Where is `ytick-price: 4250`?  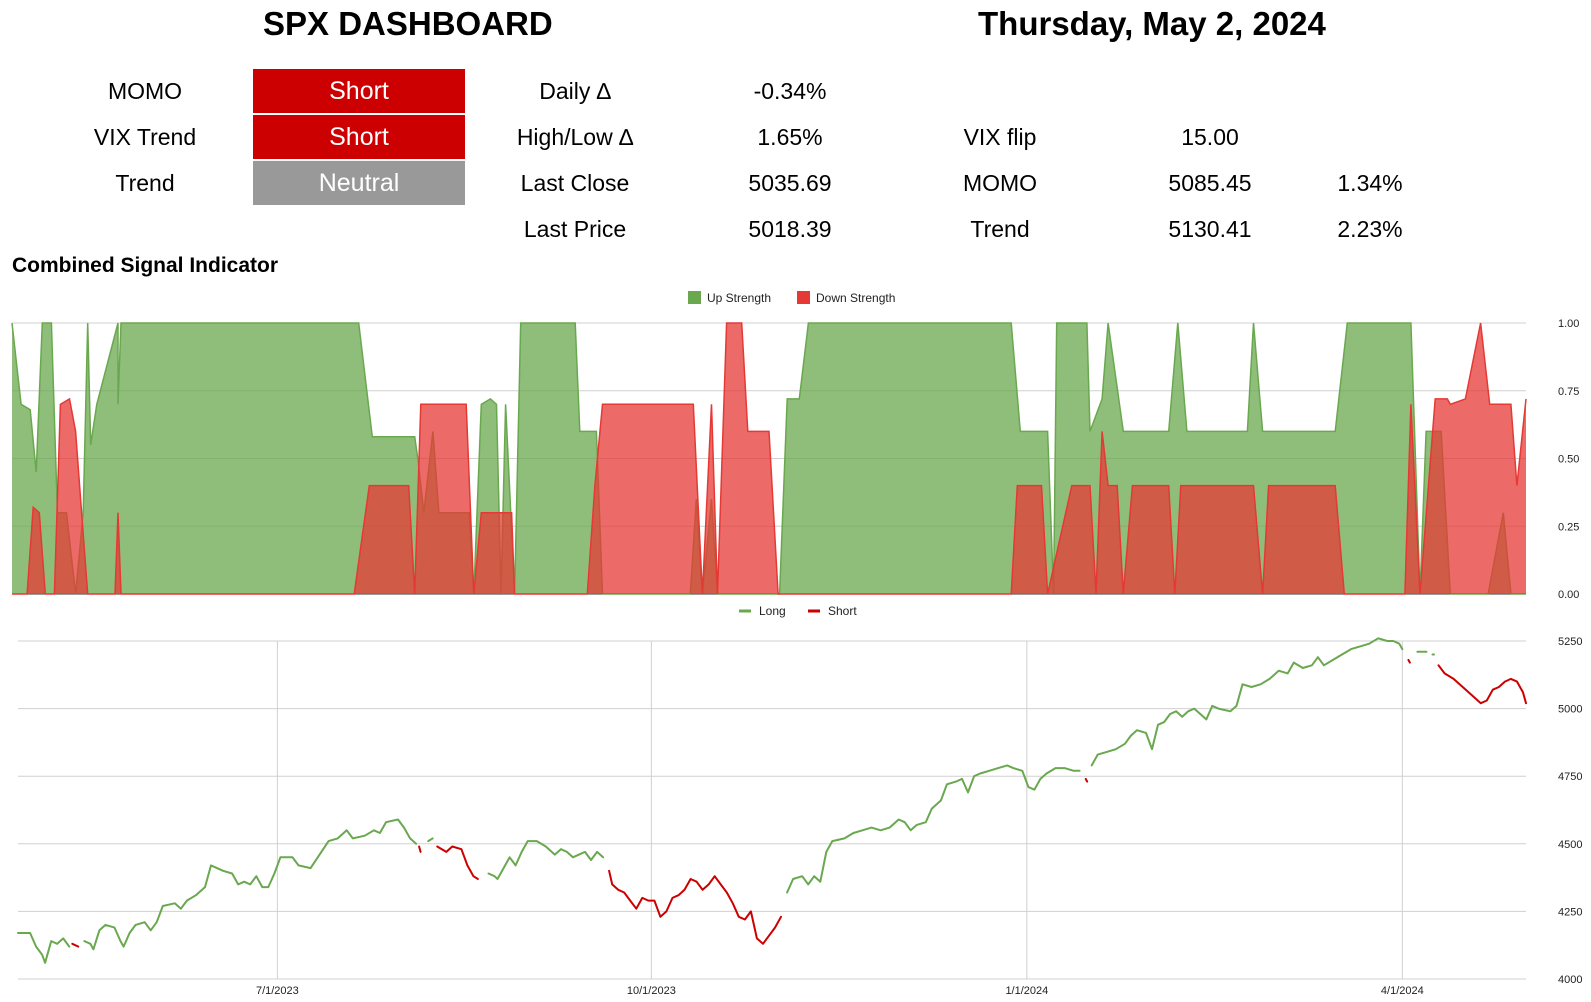 ytick-price: 4250 is located at coordinates (1570, 912).